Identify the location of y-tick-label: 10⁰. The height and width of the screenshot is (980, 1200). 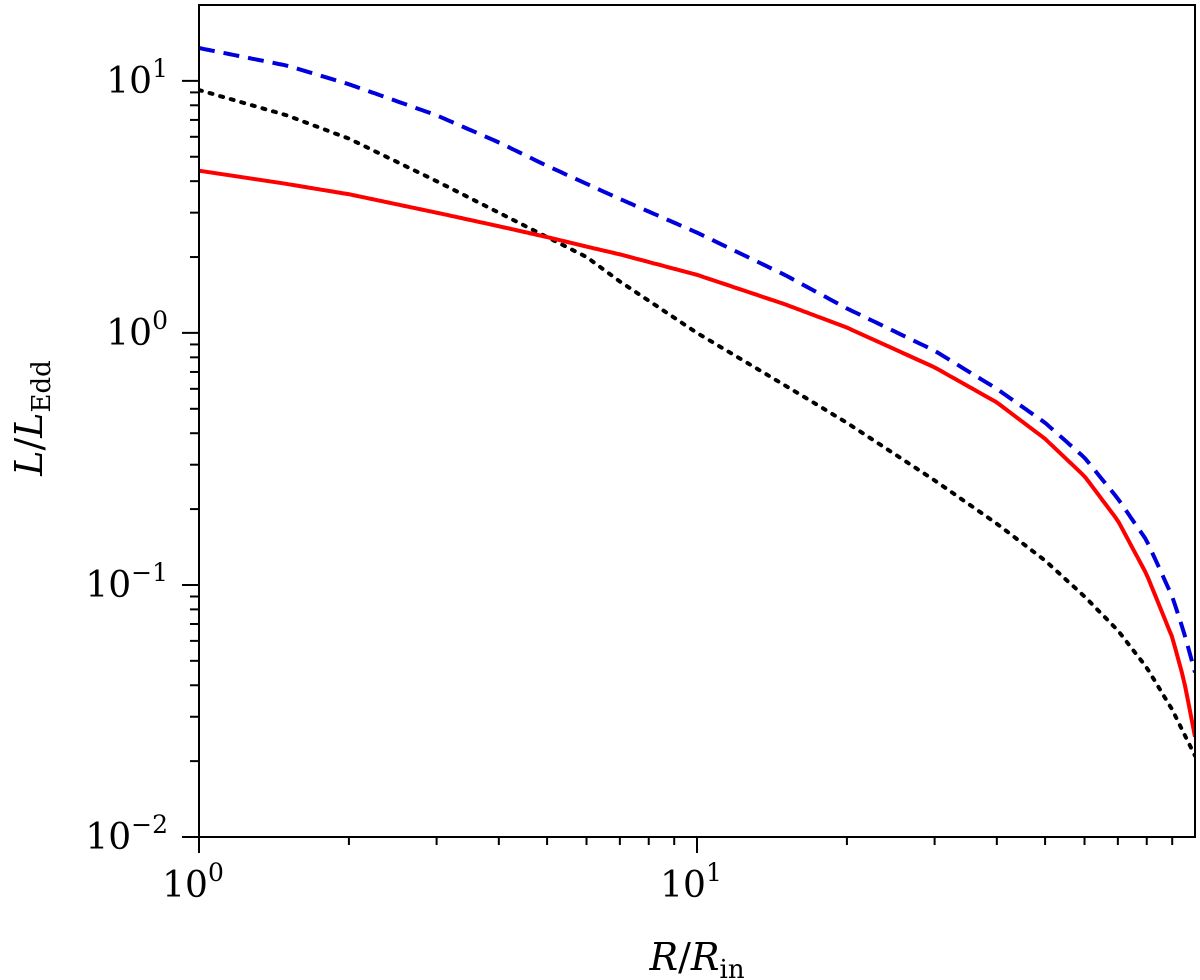
(137, 330).